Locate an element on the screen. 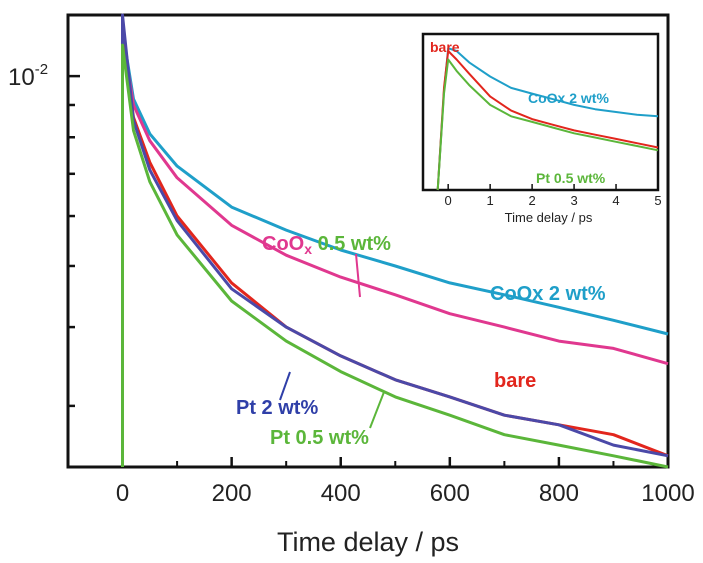 This screenshot has width=703, height=563. series-label-part: CoO is located at coordinates (283, 244).